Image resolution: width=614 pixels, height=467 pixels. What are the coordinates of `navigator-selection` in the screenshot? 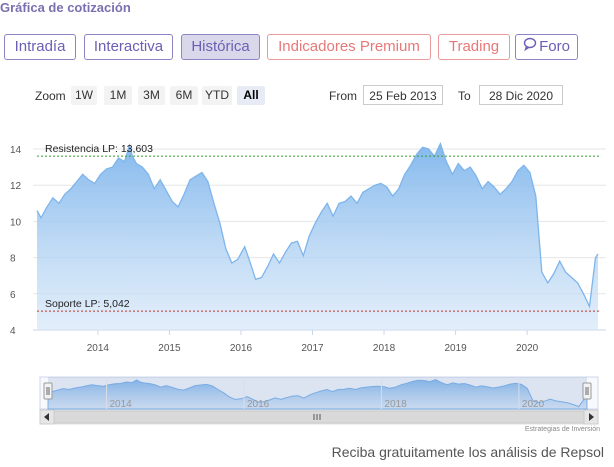 It's located at (317, 393).